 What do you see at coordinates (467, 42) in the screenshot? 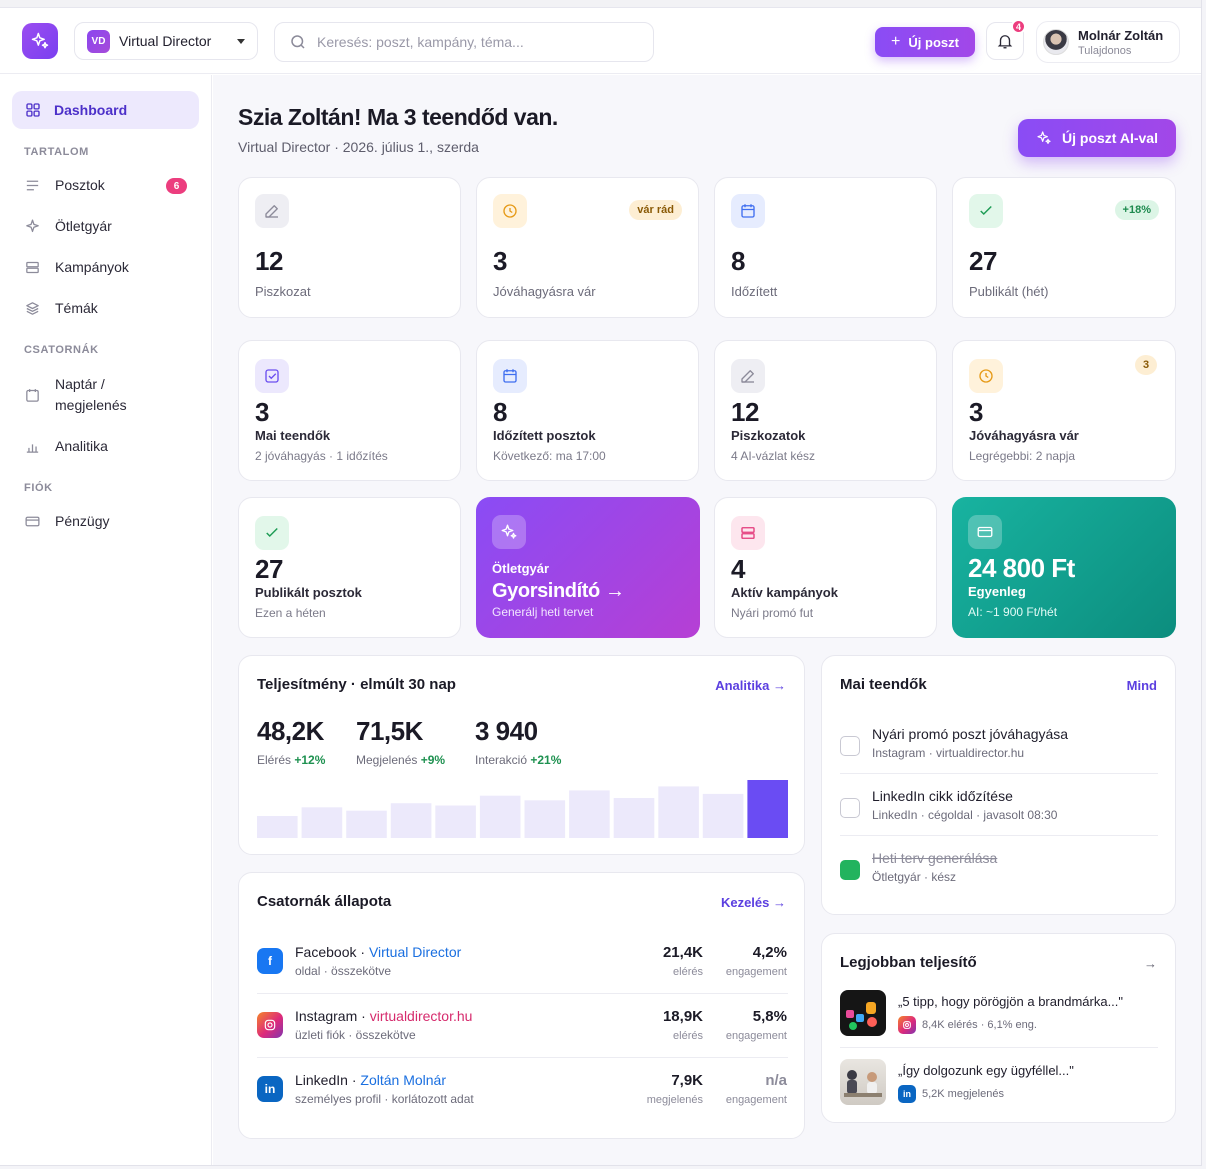
I see `search-input` at bounding box center [467, 42].